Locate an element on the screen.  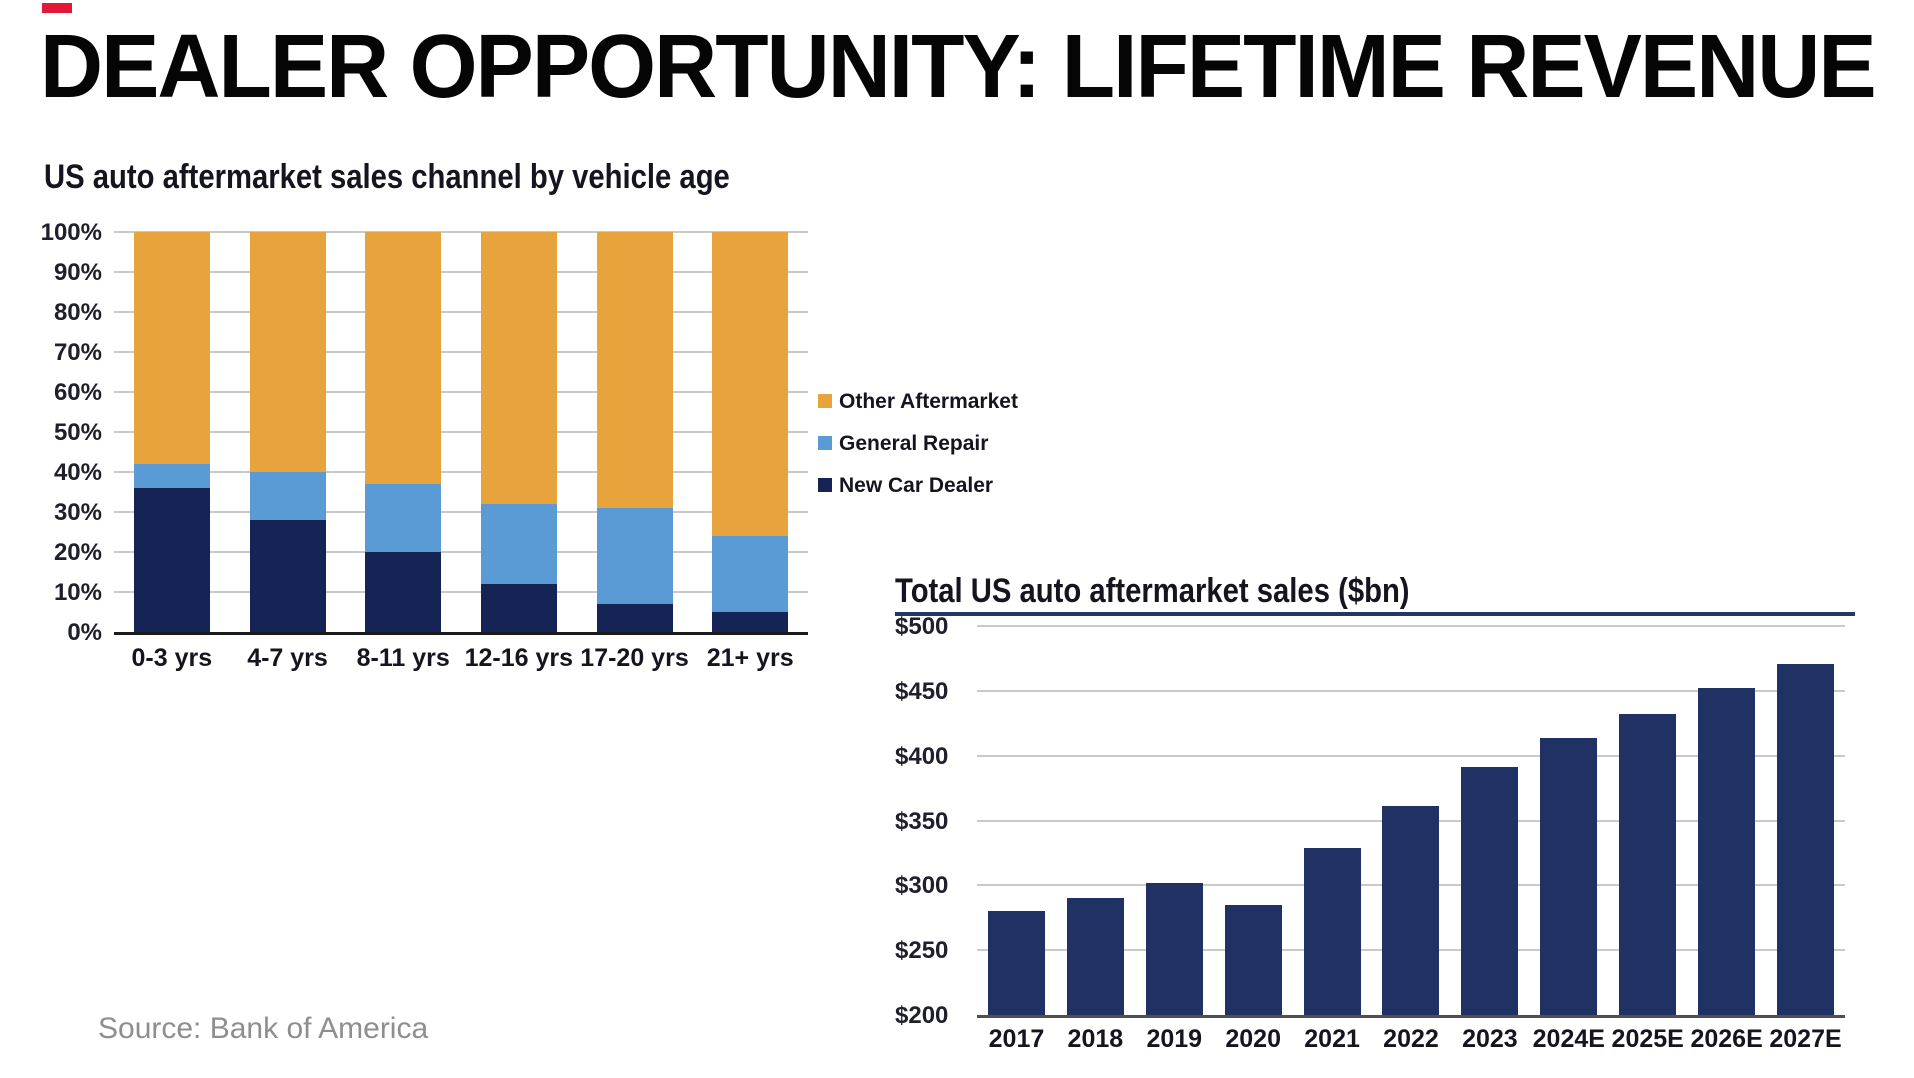
y-tick-label: 40% is located at coordinates (77, 472).